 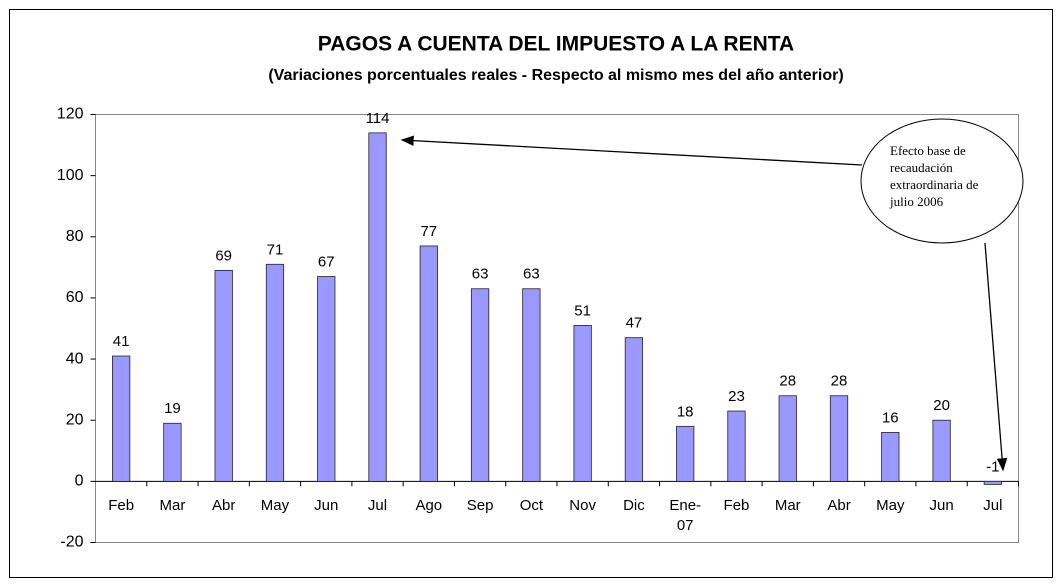 What do you see at coordinates (582, 310) in the screenshot?
I see `data-label: 51` at bounding box center [582, 310].